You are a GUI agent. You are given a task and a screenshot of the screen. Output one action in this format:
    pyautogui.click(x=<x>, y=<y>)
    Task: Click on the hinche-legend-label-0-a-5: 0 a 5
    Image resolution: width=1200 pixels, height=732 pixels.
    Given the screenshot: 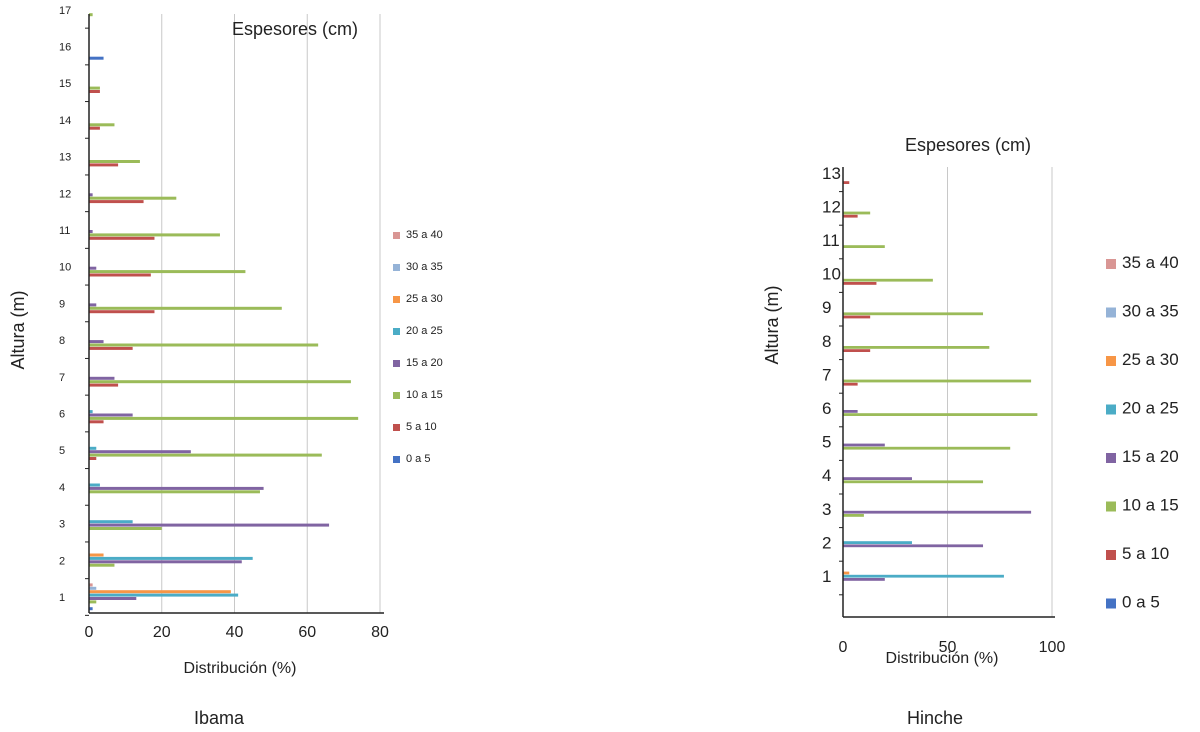 What is the action you would take?
    pyautogui.click(x=1141, y=602)
    